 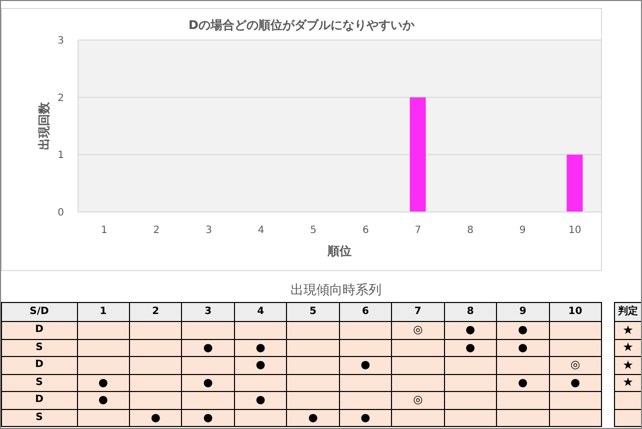 I want to click on header-cell: 7, so click(x=418, y=312).